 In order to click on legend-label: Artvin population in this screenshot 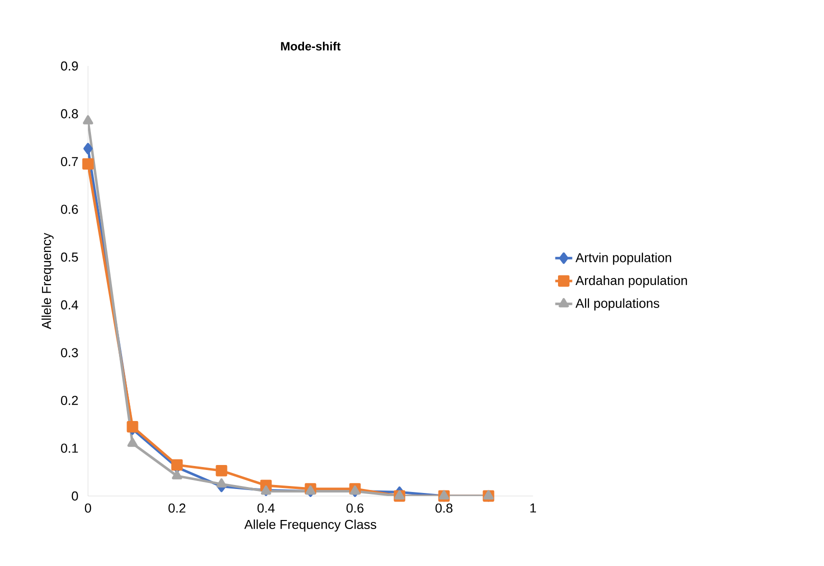, I will do `click(624, 258)`.